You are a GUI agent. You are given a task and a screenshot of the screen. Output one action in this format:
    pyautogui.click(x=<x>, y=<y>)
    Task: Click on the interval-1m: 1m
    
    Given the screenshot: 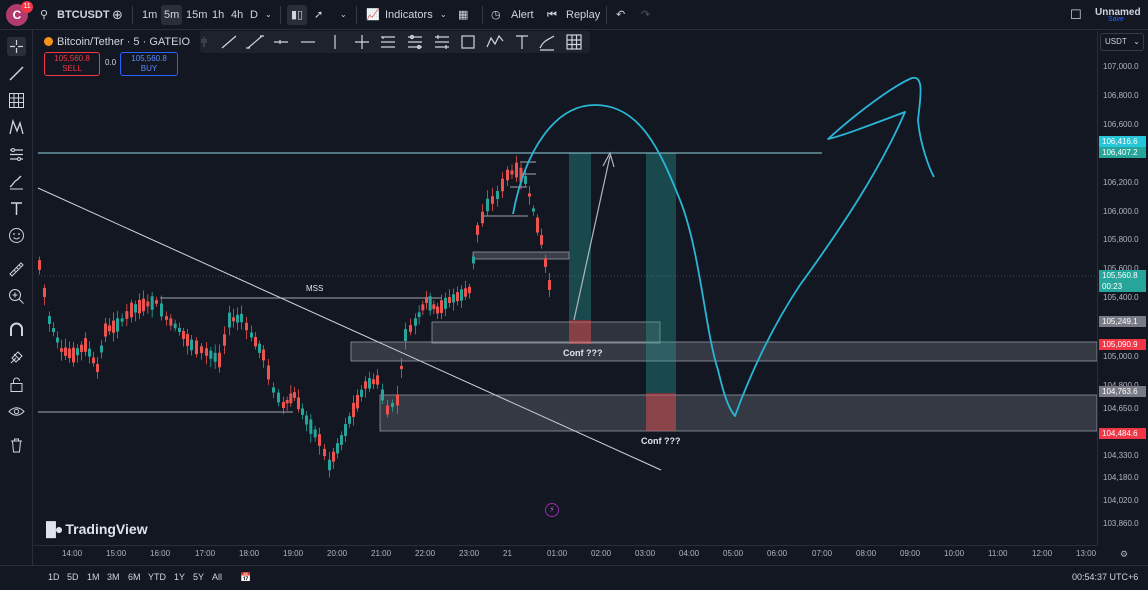 What is the action you would take?
    pyautogui.click(x=150, y=15)
    